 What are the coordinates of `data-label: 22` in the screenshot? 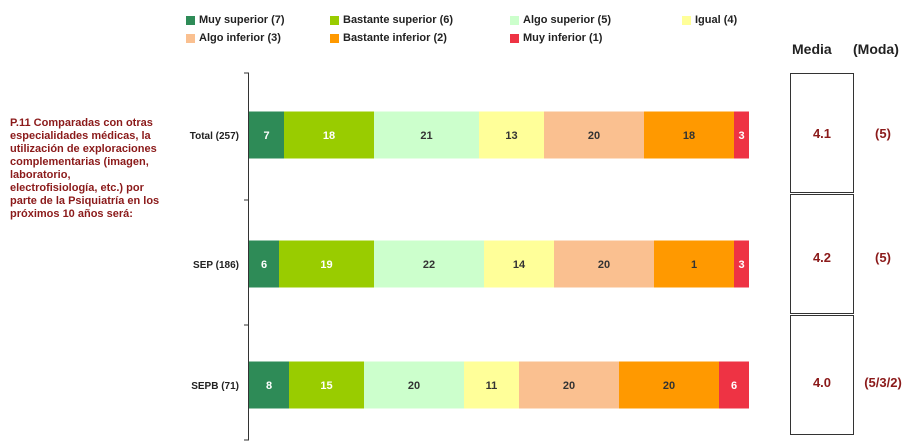 It's located at (429, 265).